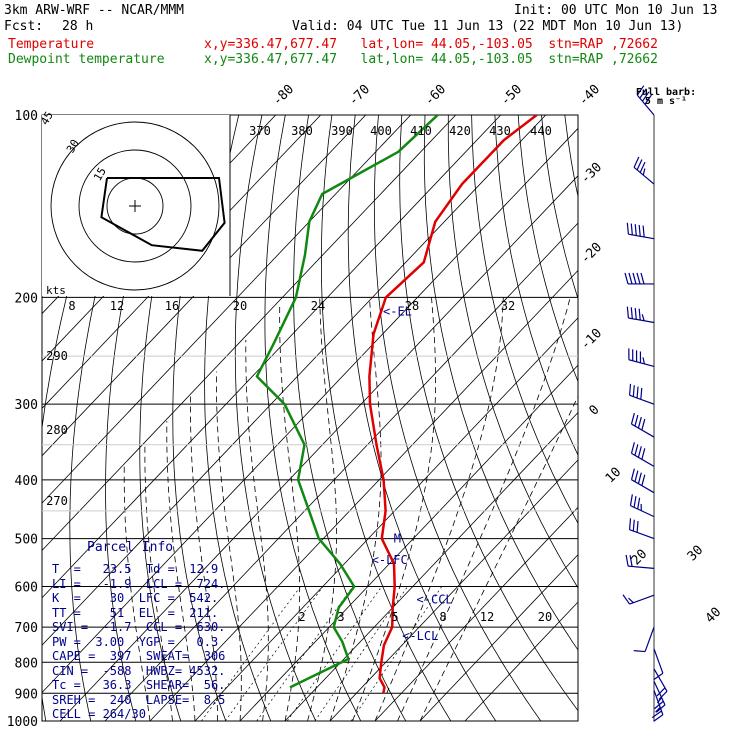  What do you see at coordinates (397, 539) in the screenshot?
I see `m-marker: M` at bounding box center [397, 539].